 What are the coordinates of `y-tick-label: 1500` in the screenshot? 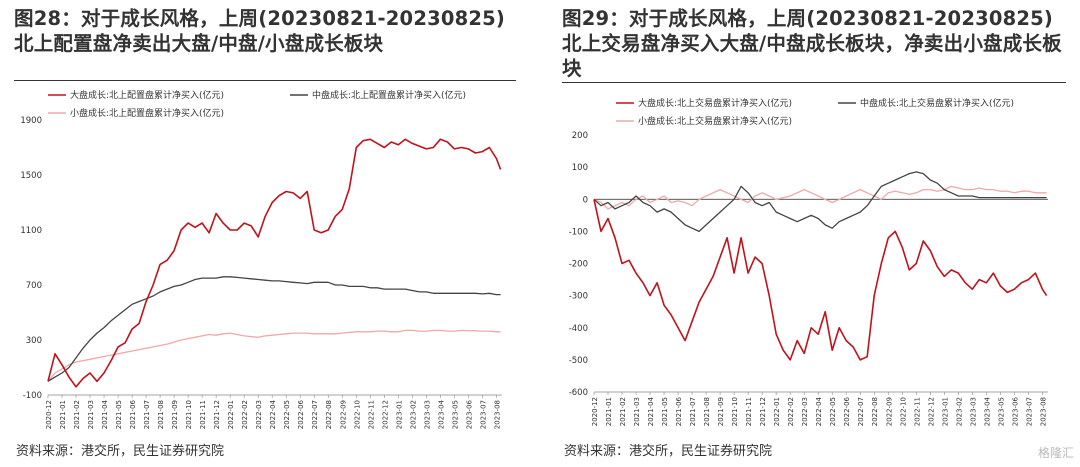 It's located at (31, 176).